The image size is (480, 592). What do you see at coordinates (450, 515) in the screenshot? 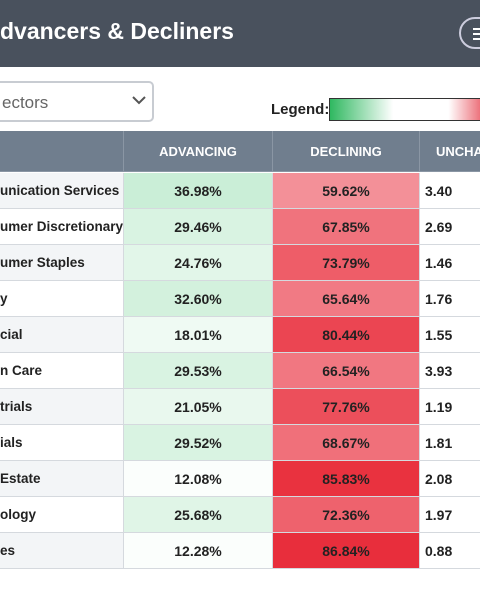
I see `value-cell: 1.97` at bounding box center [450, 515].